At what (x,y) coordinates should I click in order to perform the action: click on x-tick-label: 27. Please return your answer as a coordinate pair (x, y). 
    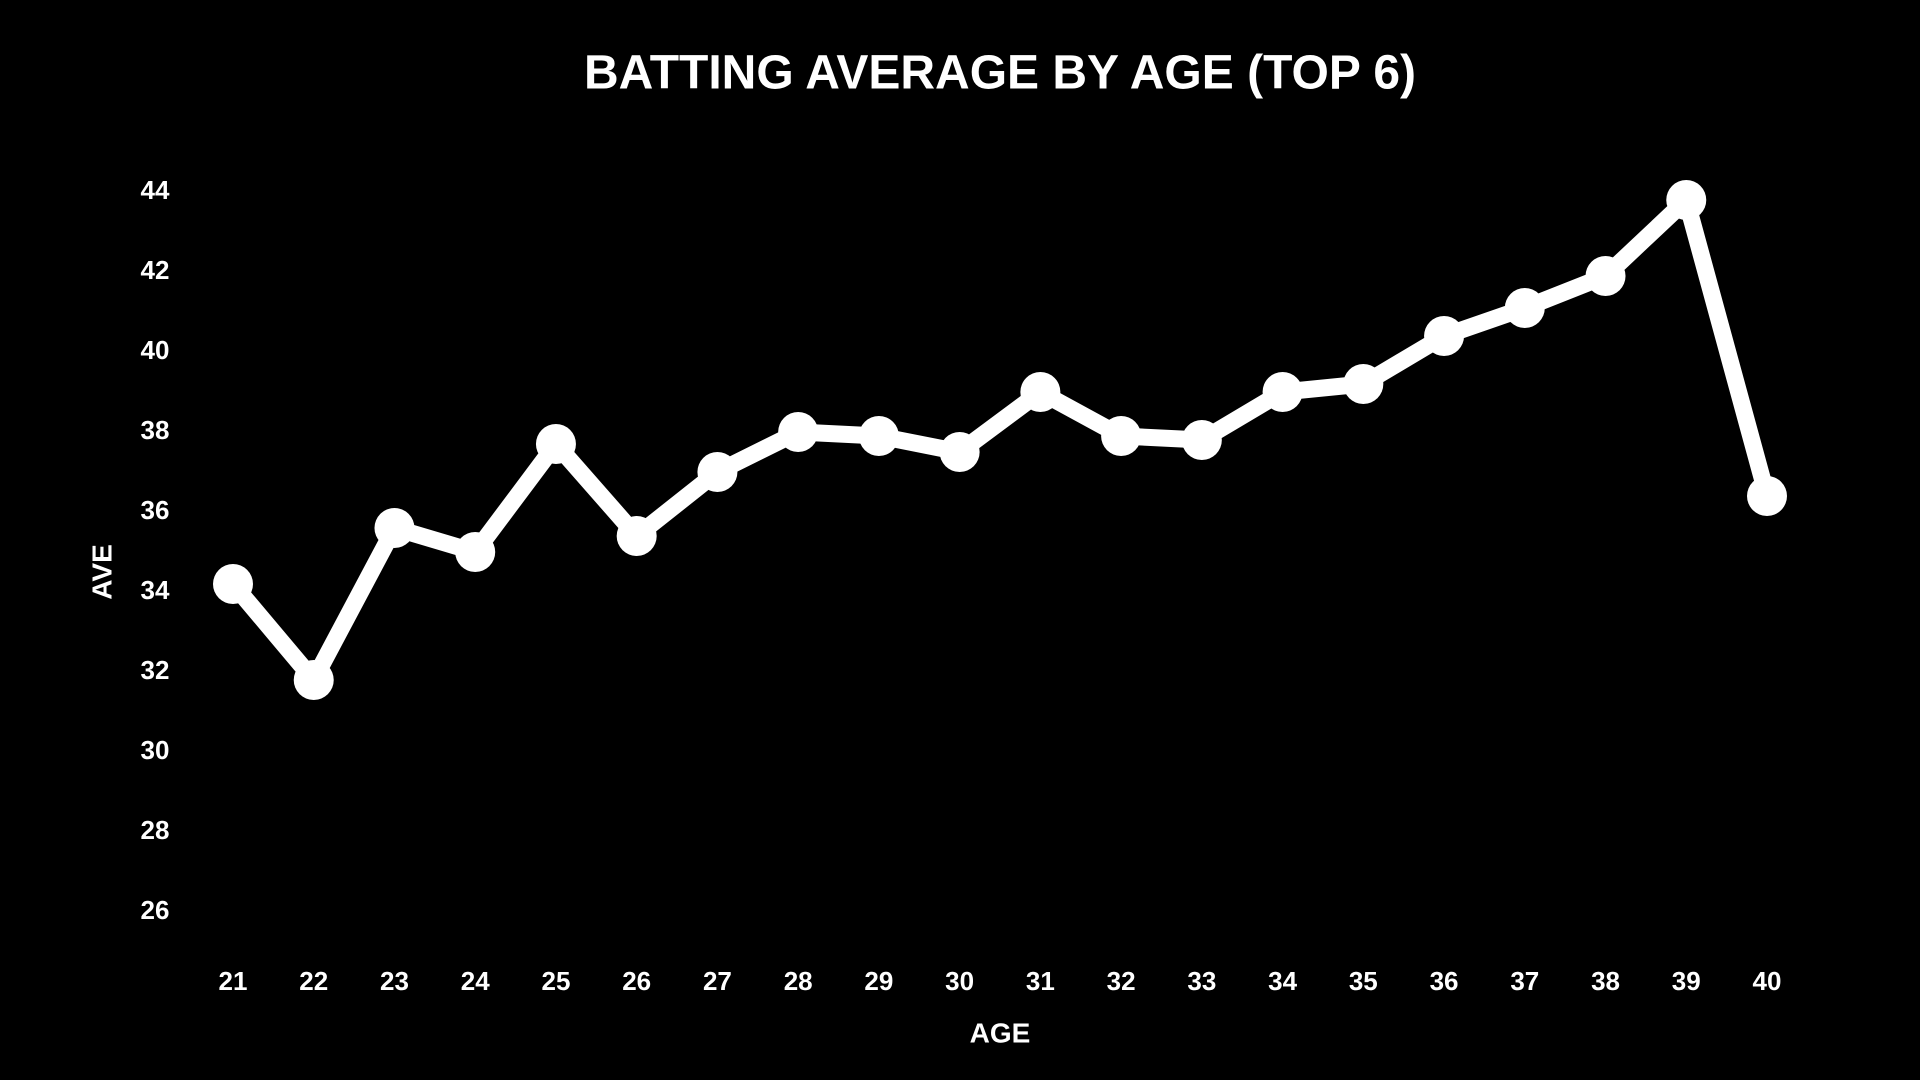
    Looking at the image, I should click on (717, 981).